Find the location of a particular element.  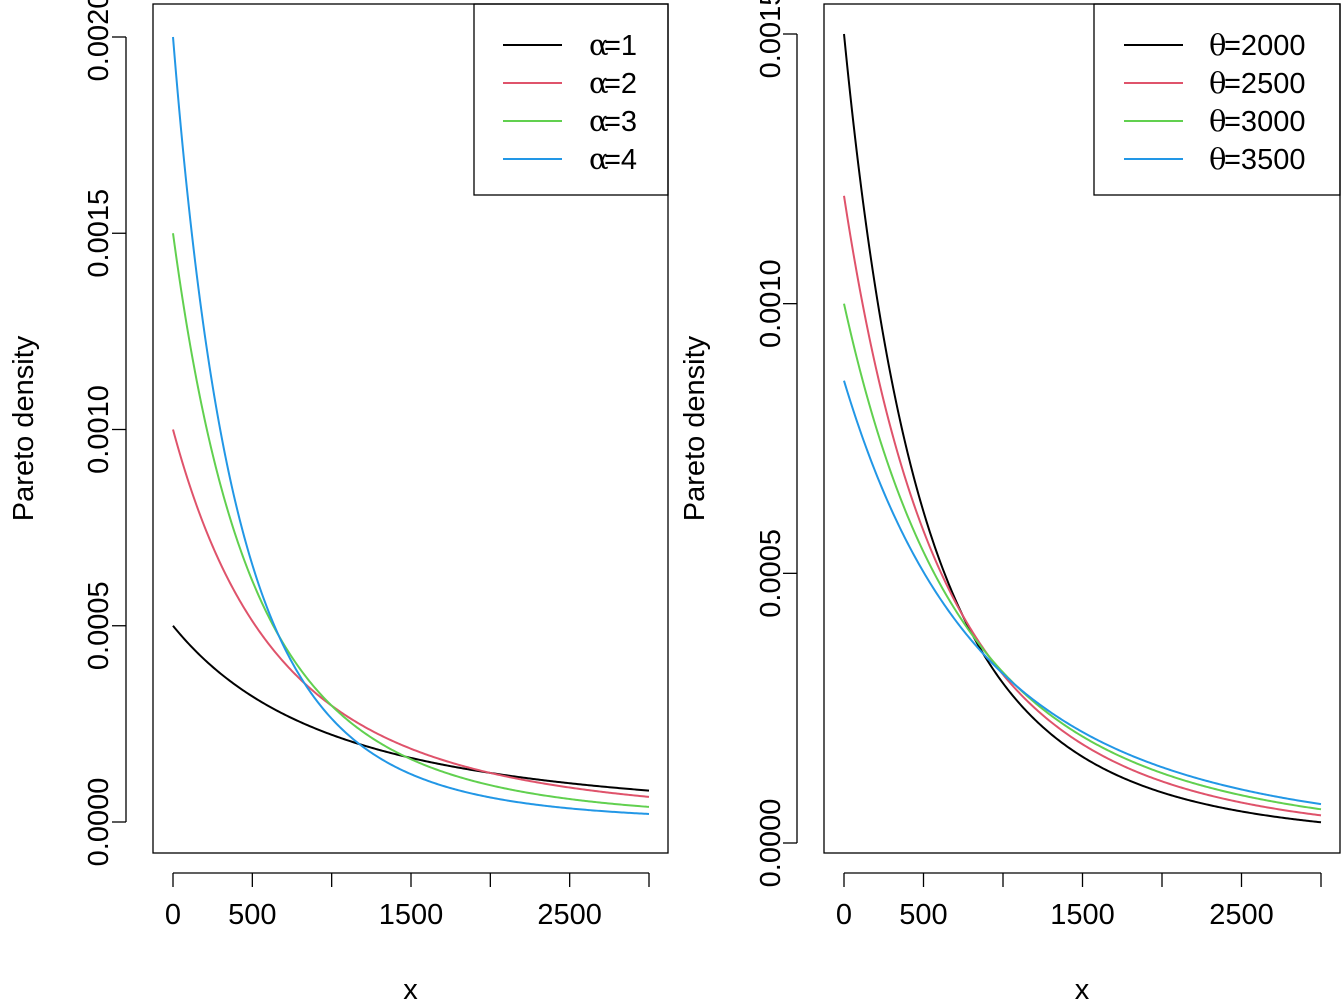

legend-label: =2000 is located at coordinates (1264, 46).